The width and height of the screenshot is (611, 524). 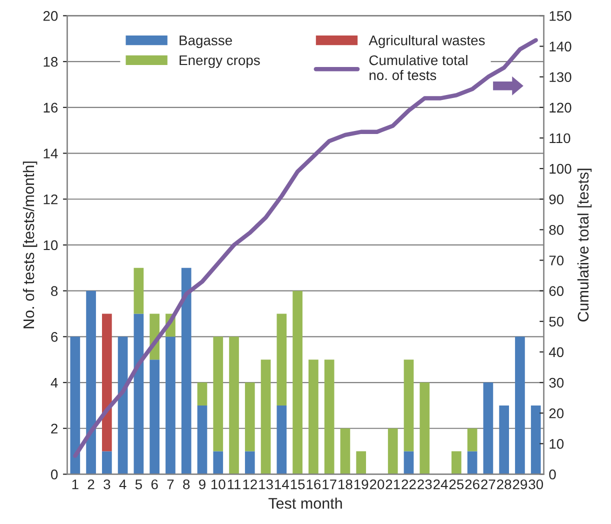 I want to click on x-tick-label: 25, so click(x=456, y=484).